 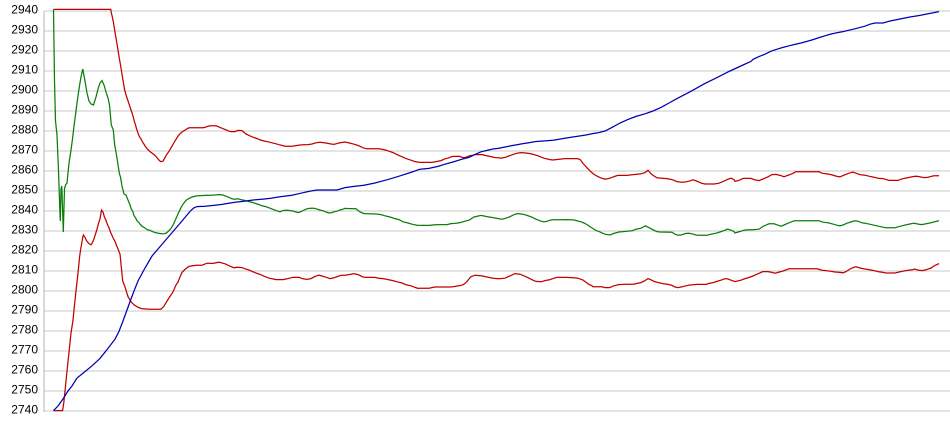 What do you see at coordinates (24, 50) in the screenshot?
I see `svg-text: 2920` at bounding box center [24, 50].